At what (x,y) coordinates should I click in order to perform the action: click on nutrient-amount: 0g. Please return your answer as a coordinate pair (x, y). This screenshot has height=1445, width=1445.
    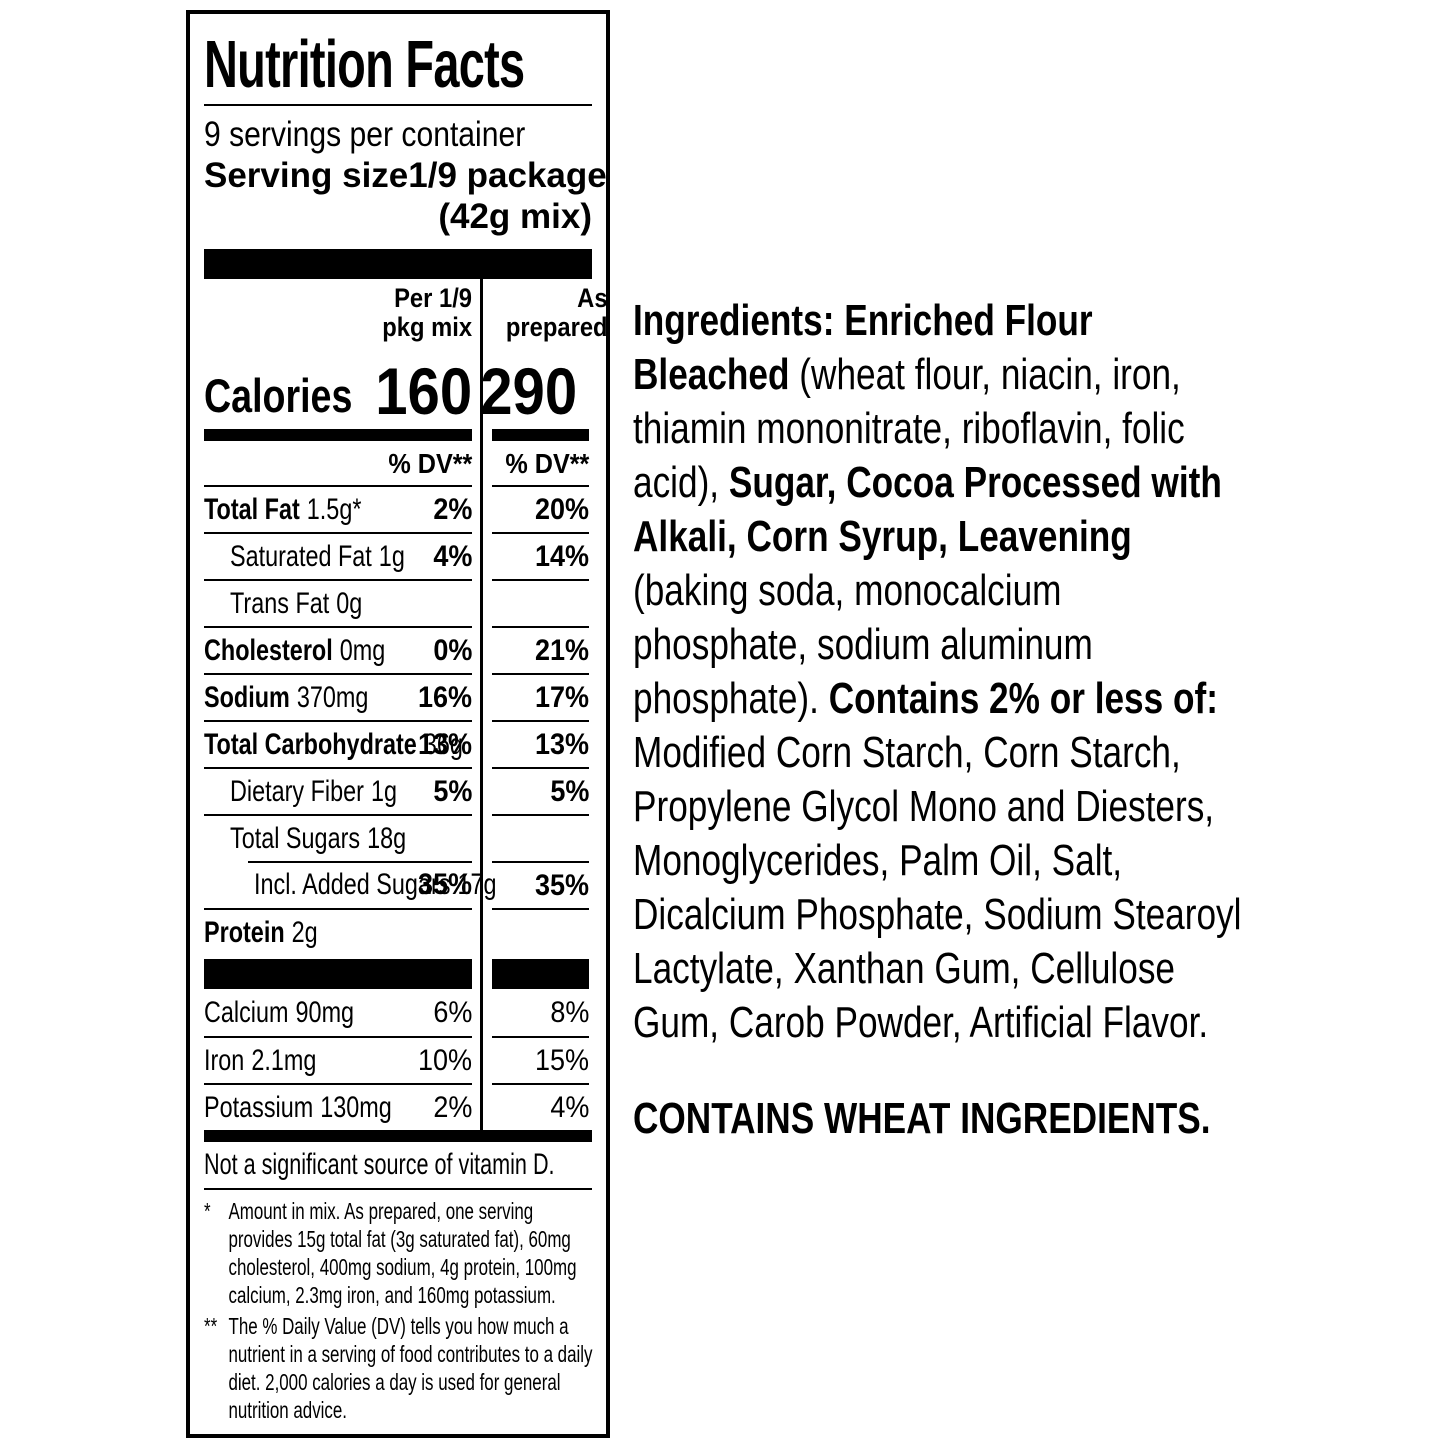
    Looking at the image, I should click on (349, 603).